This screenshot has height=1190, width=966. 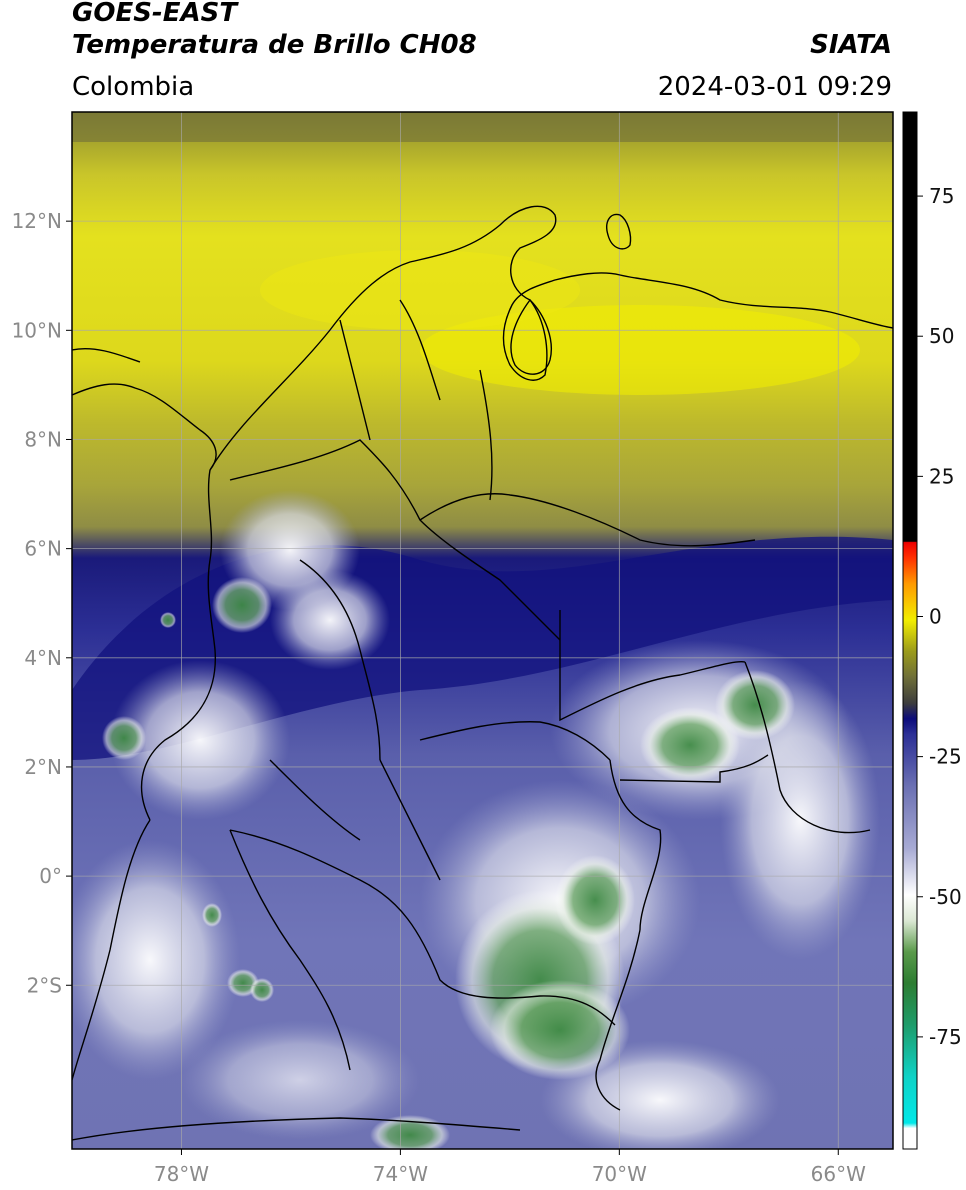 What do you see at coordinates (945, 897) in the screenshot?
I see `colorbar-tick-label: -50` at bounding box center [945, 897].